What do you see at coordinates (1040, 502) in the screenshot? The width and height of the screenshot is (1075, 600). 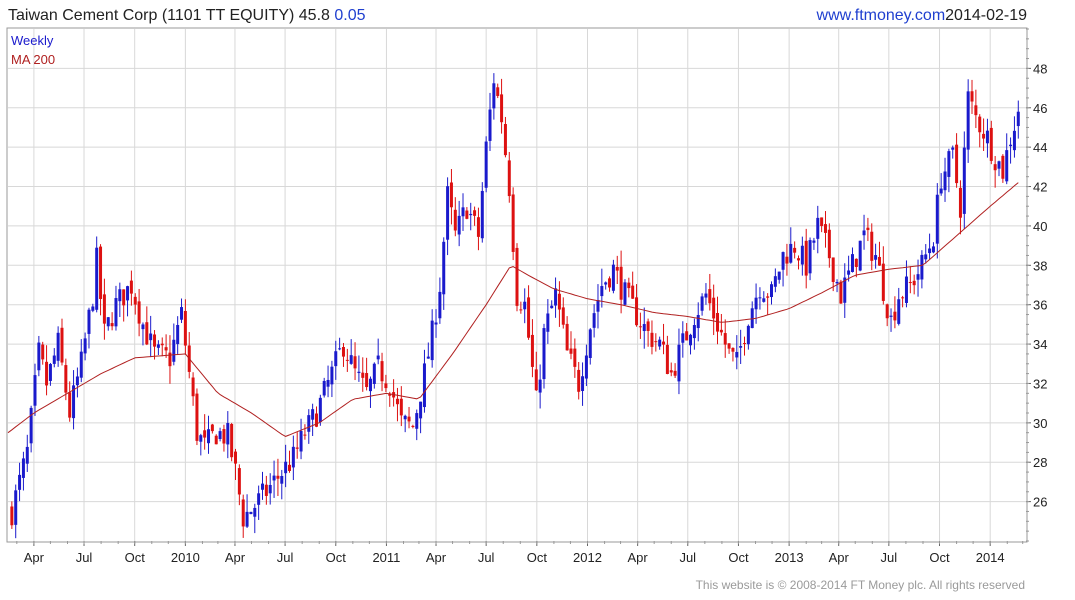 I see `y-tick-label: 26` at bounding box center [1040, 502].